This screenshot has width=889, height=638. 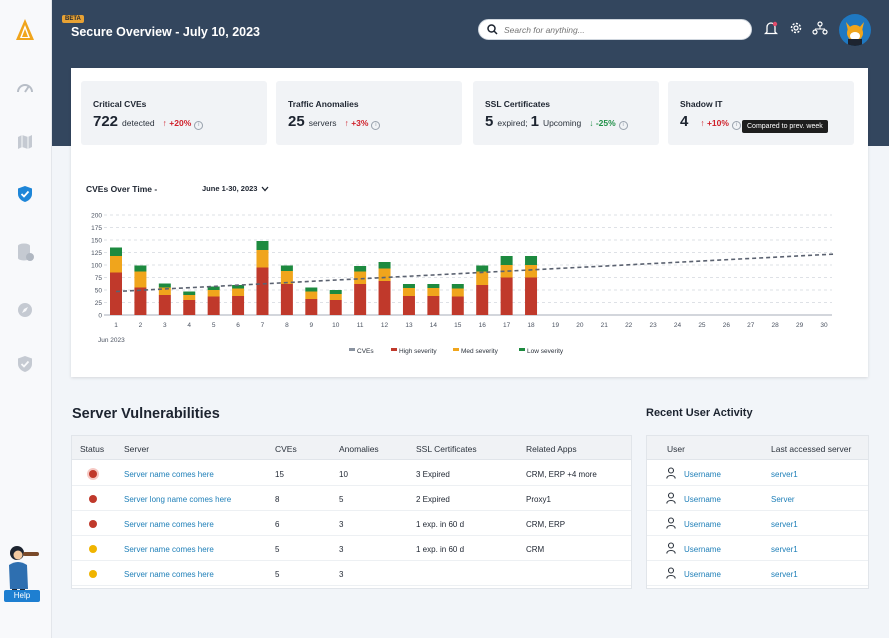 I want to click on search-bar, so click(x=615, y=29).